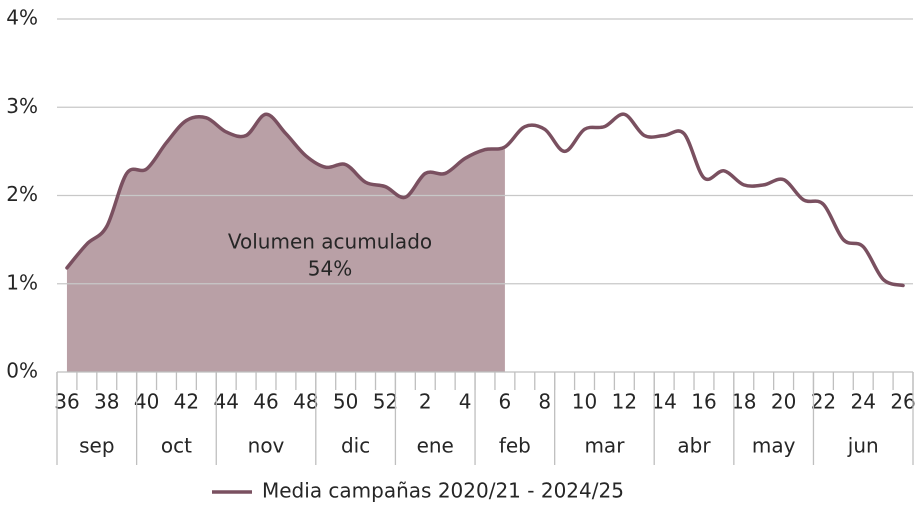  Describe the element at coordinates (624, 402) in the screenshot. I see `x-tick-label: 12` at that location.